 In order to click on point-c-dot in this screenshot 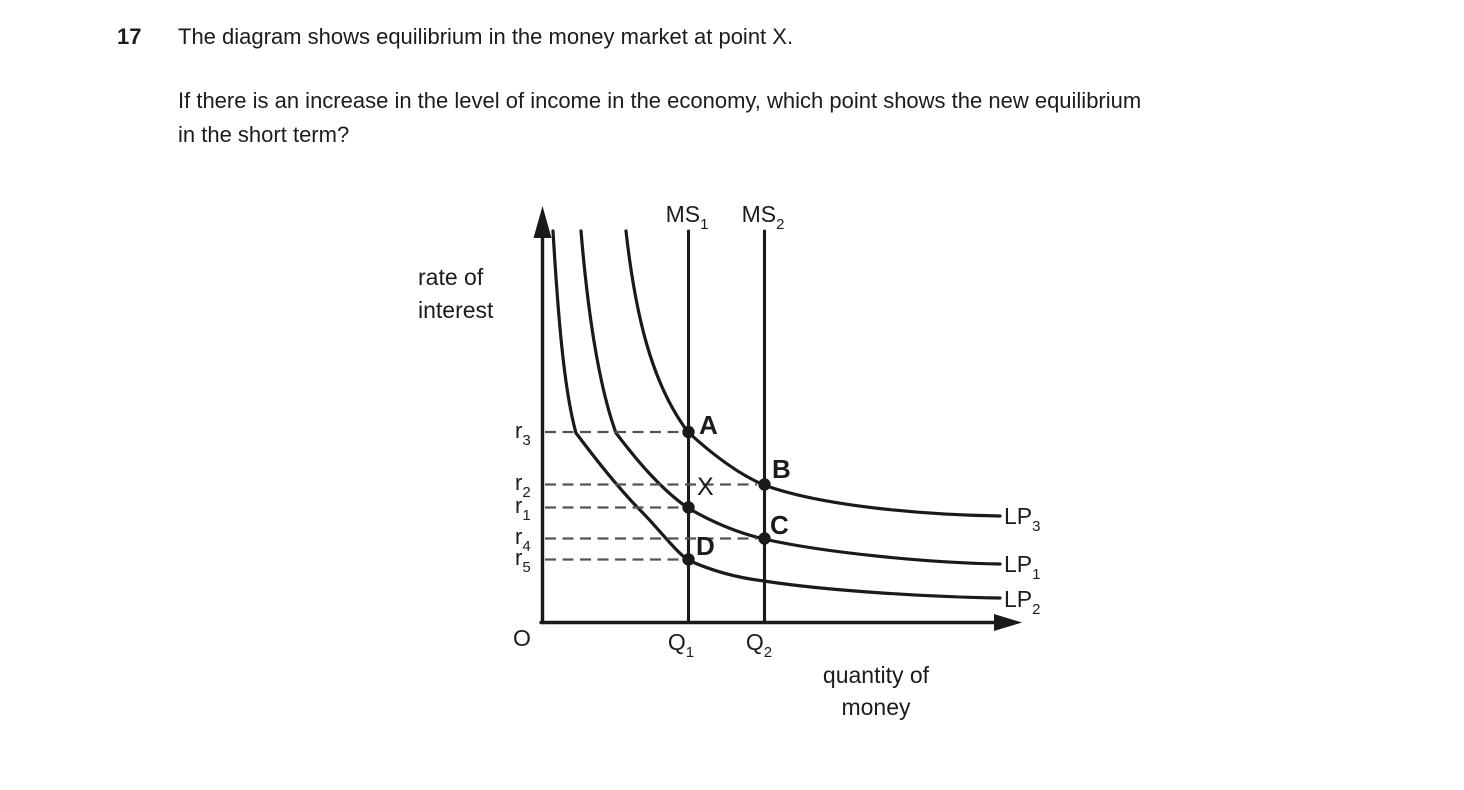, I will do `click(764, 538)`.